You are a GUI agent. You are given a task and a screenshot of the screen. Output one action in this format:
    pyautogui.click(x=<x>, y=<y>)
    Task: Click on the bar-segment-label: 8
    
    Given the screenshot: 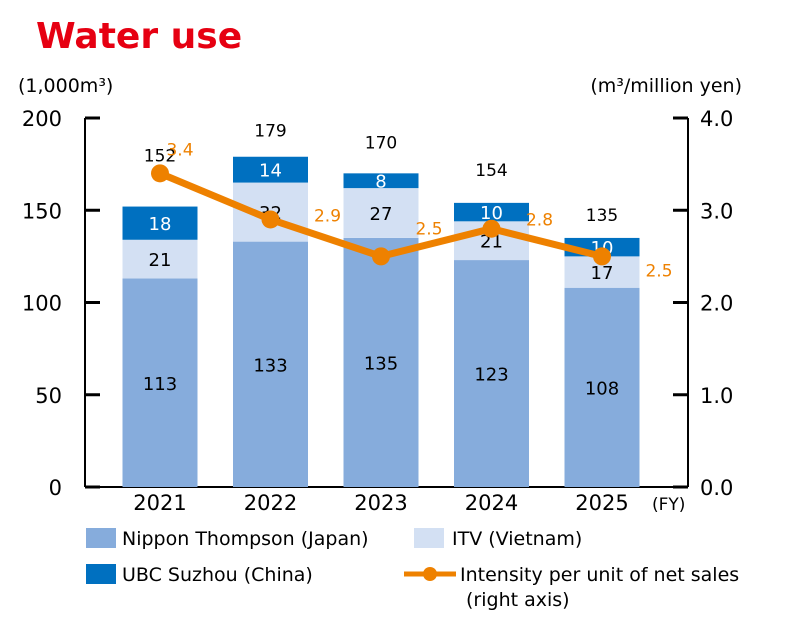 What is the action you would take?
    pyautogui.click(x=380, y=182)
    